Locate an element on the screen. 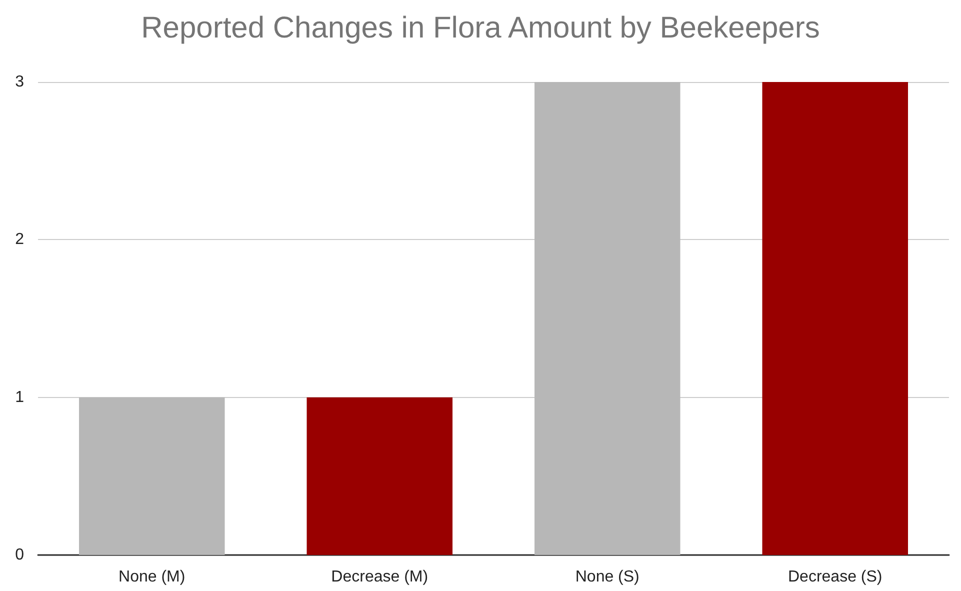  x-tick-label: Decrease (S) is located at coordinates (835, 577).